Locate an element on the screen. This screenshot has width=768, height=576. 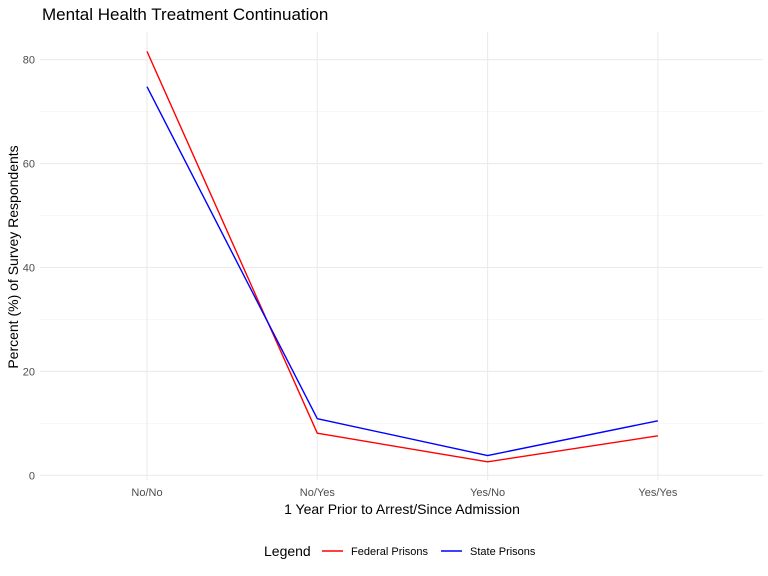
x-tick-label: No/Yes is located at coordinates (318, 493).